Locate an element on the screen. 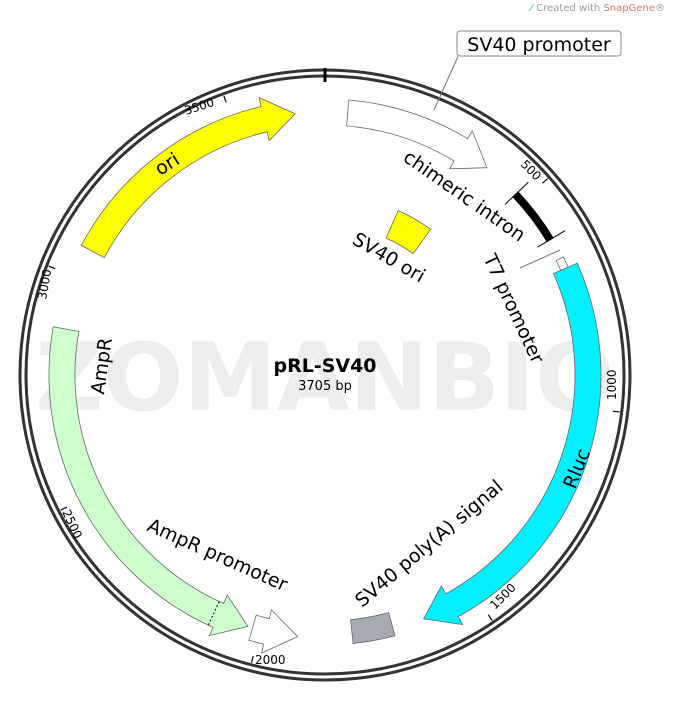  credit-brand: SnapGene is located at coordinates (629, 8).